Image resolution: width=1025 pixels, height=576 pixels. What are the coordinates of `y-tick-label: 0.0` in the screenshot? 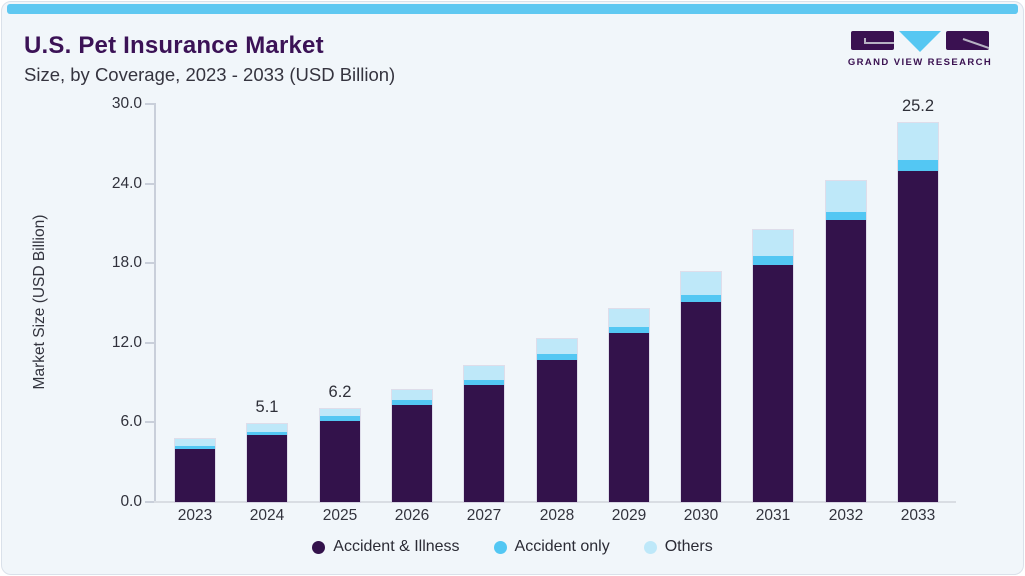 It's located at (131, 501).